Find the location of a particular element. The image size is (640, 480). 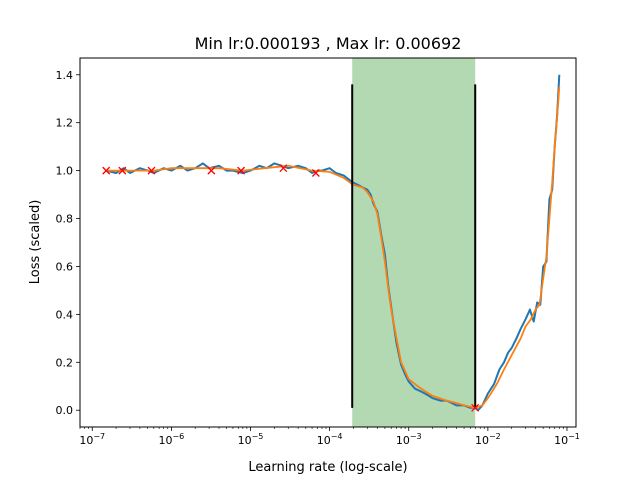

y-tick-label: 1.0 is located at coordinates (65, 171).